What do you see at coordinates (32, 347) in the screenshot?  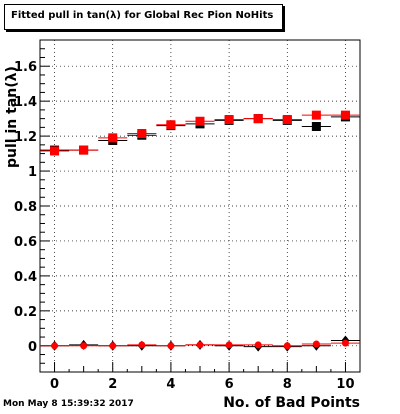 I see `y-tick-label: 0` at bounding box center [32, 347].